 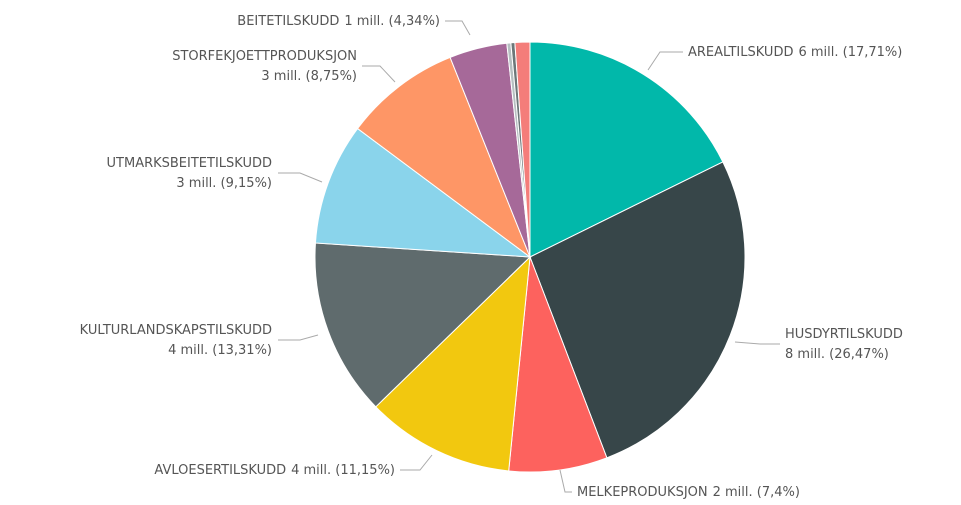 I want to click on data-label-category: UTMARKSBEITETILSKUDD, so click(x=189, y=163).